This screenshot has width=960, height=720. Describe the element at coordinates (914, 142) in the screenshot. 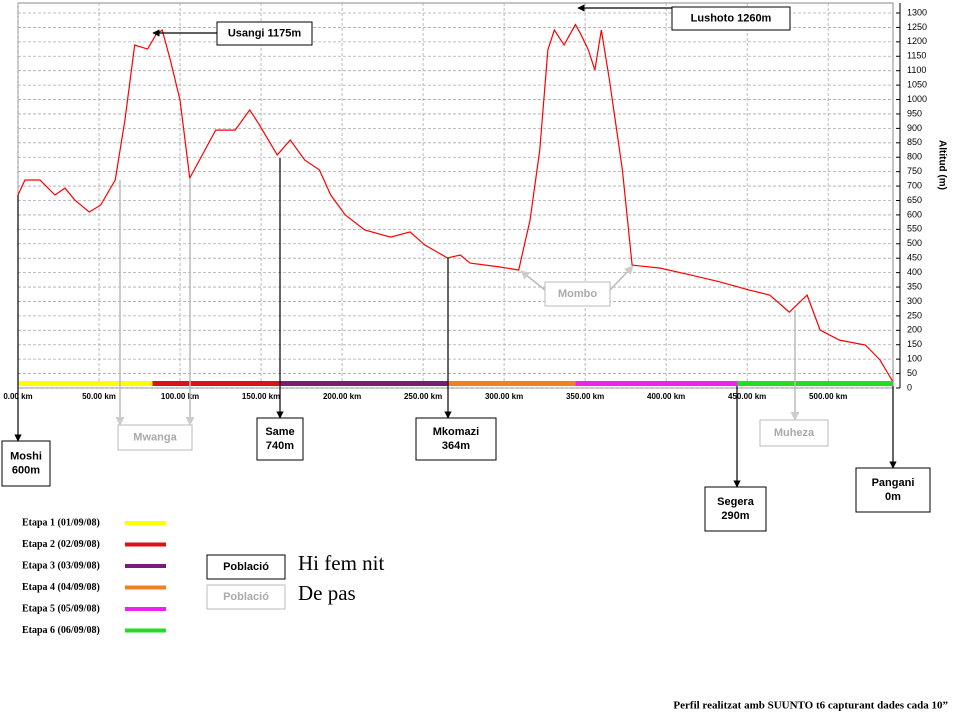

I see `y-tick-label: 850` at that location.